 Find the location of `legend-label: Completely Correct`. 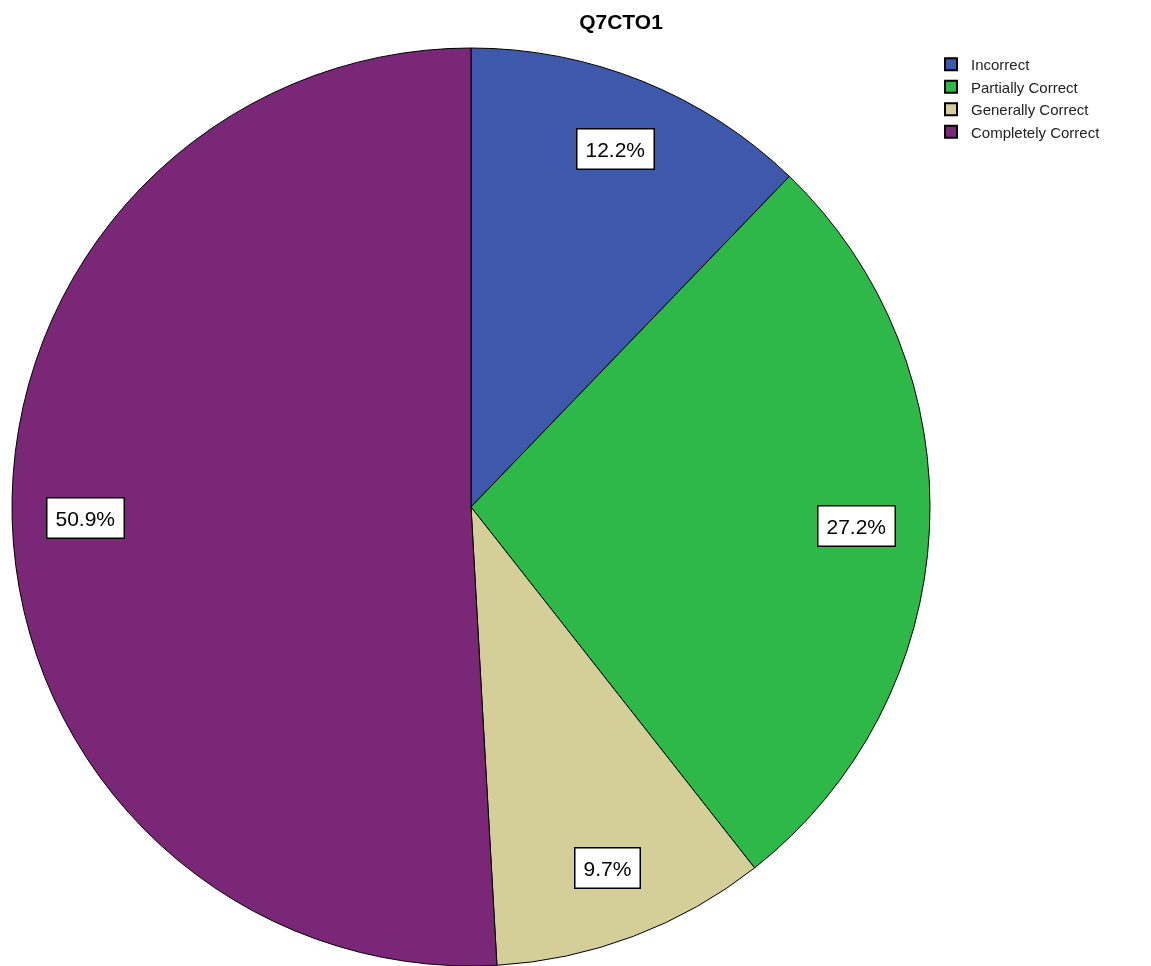

legend-label: Completely Correct is located at coordinates (1036, 132).